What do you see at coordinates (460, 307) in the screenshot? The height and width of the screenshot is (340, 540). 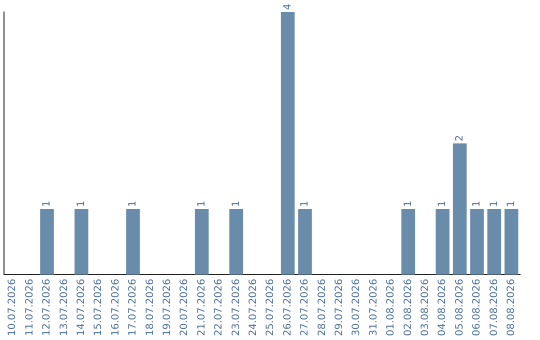 I see `x-tick-label: 05.08.2026` at bounding box center [460, 307].